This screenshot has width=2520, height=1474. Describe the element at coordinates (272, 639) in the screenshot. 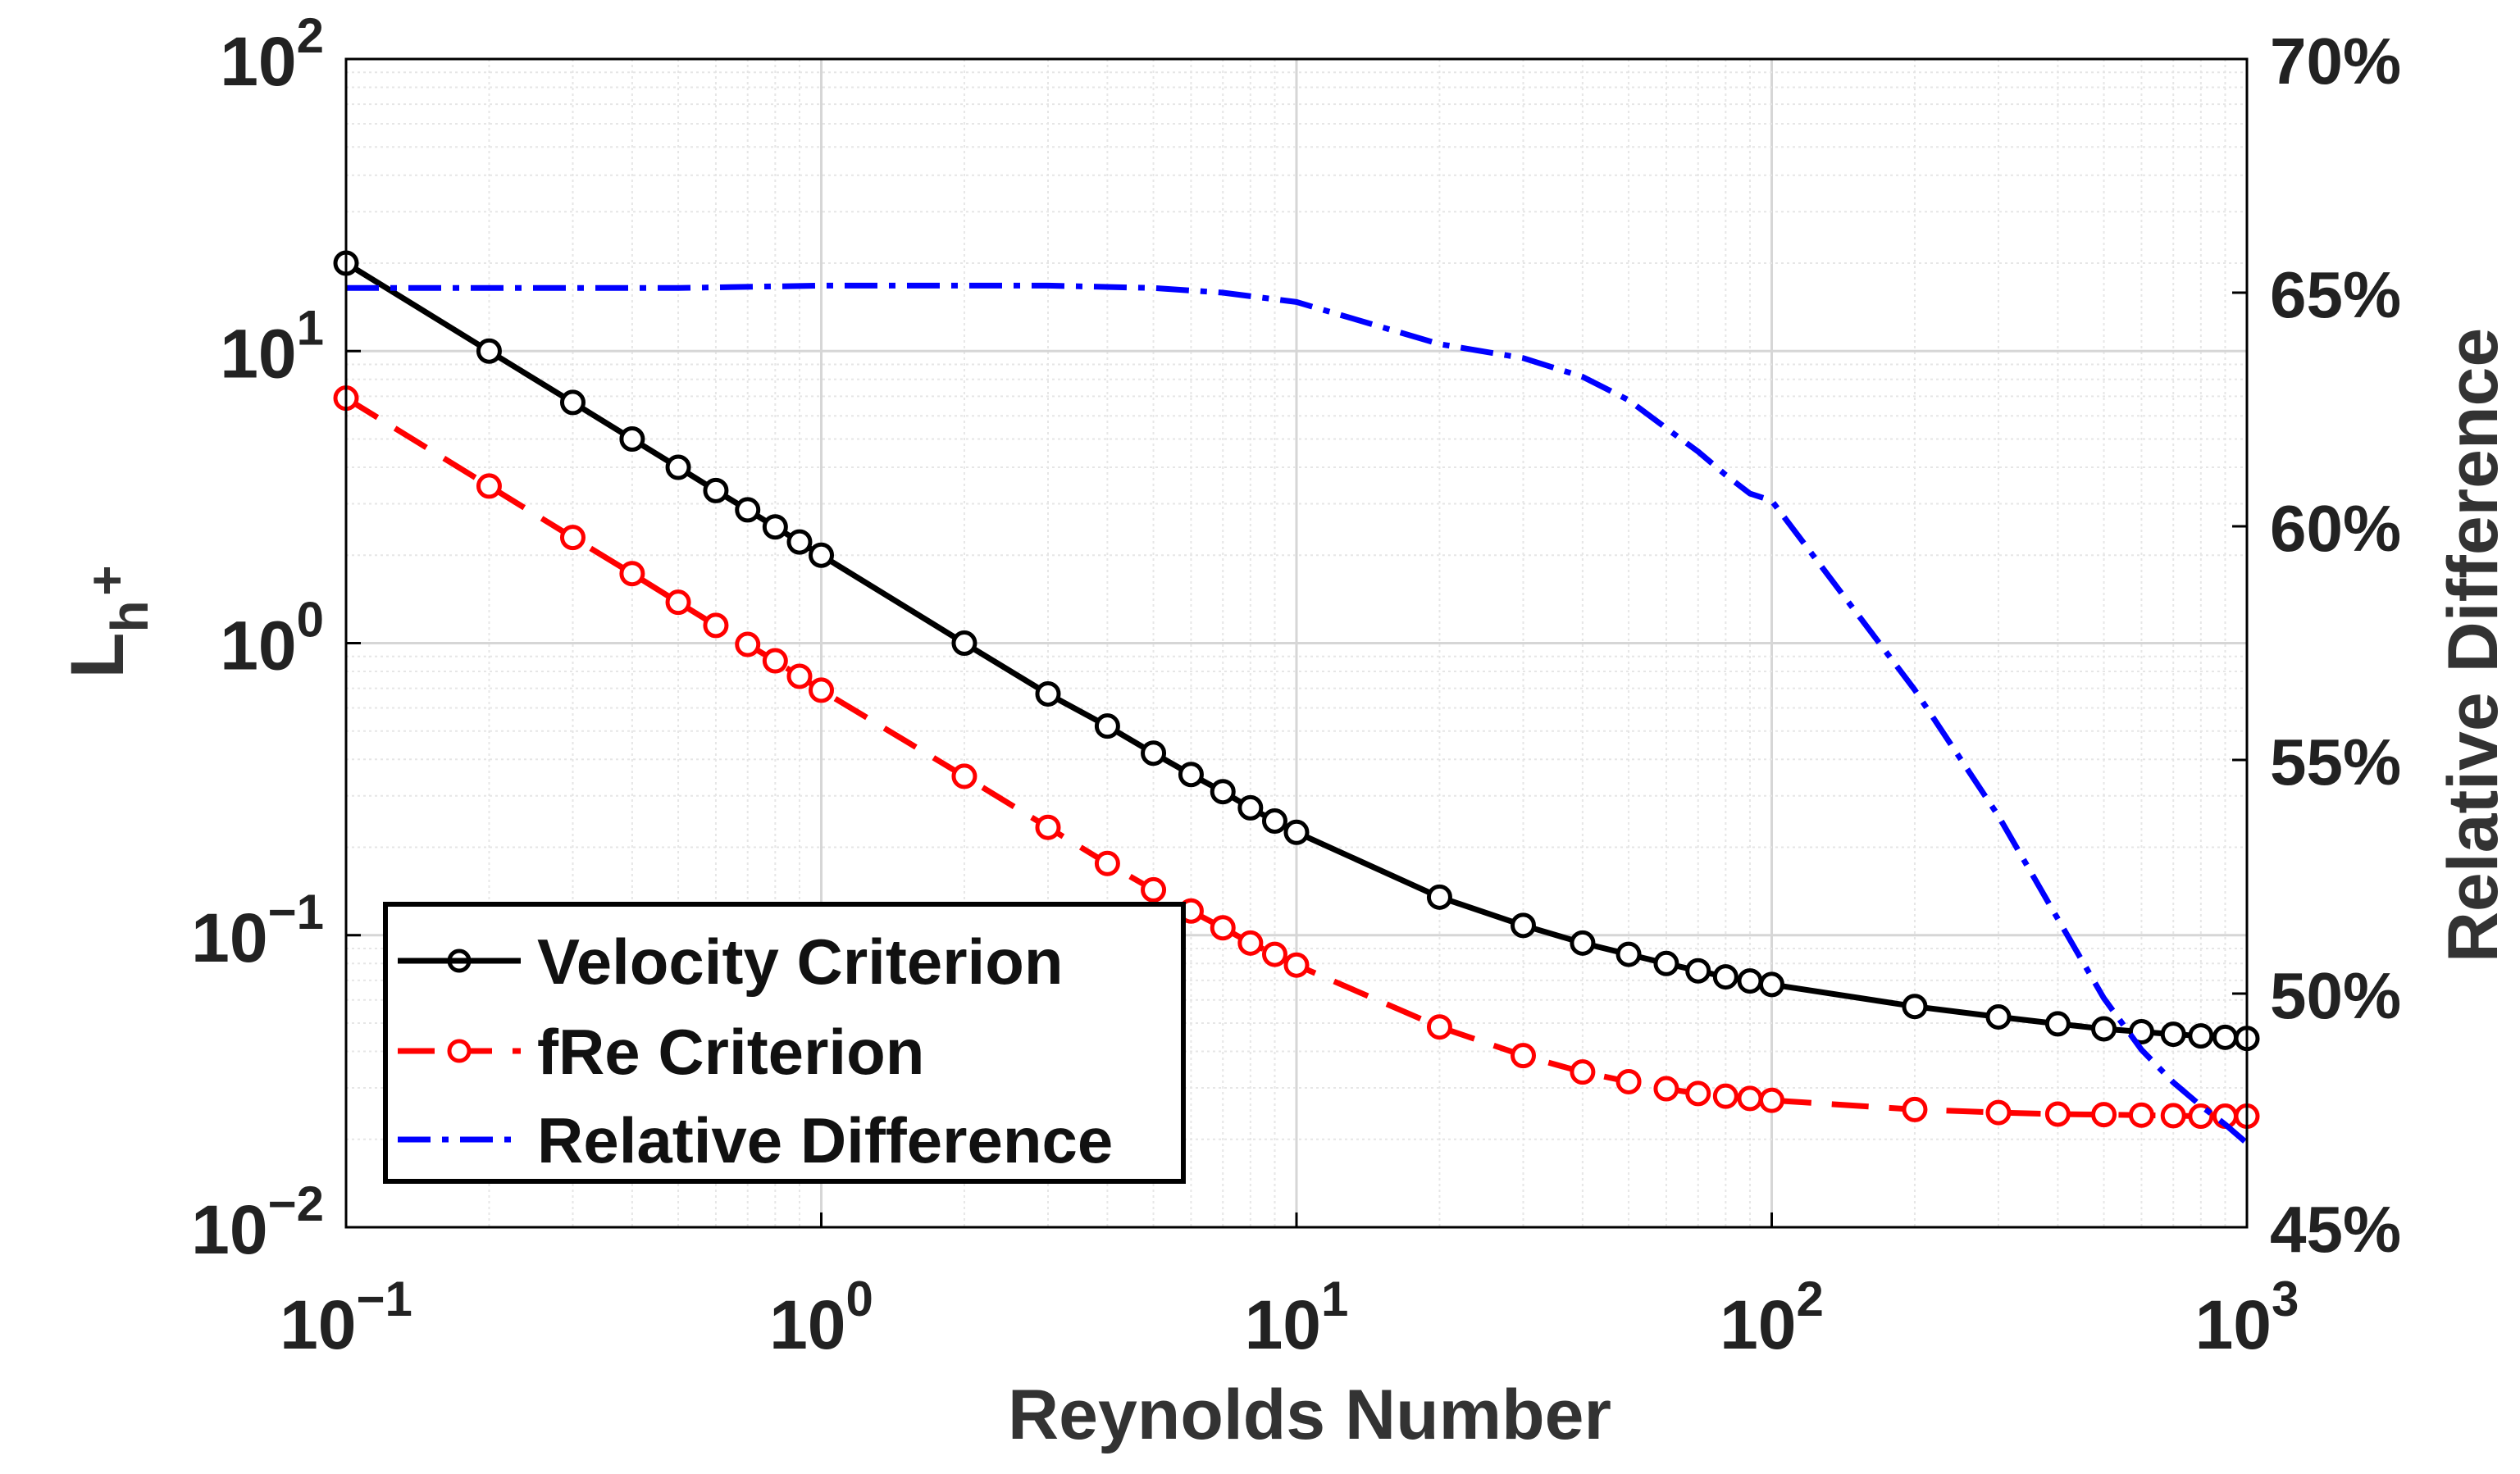

I see `y-tick-label: 10⁰` at that location.